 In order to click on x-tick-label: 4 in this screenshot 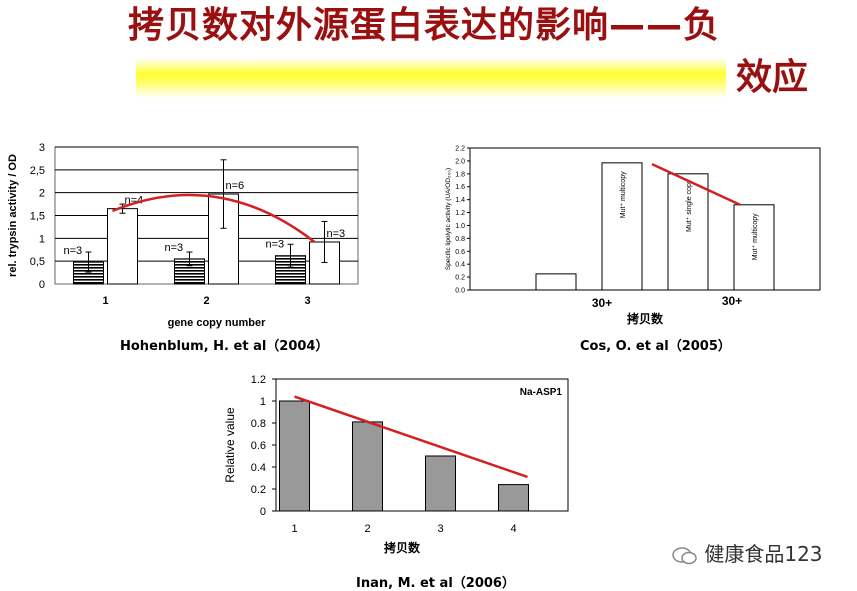, I will do `click(513, 529)`.